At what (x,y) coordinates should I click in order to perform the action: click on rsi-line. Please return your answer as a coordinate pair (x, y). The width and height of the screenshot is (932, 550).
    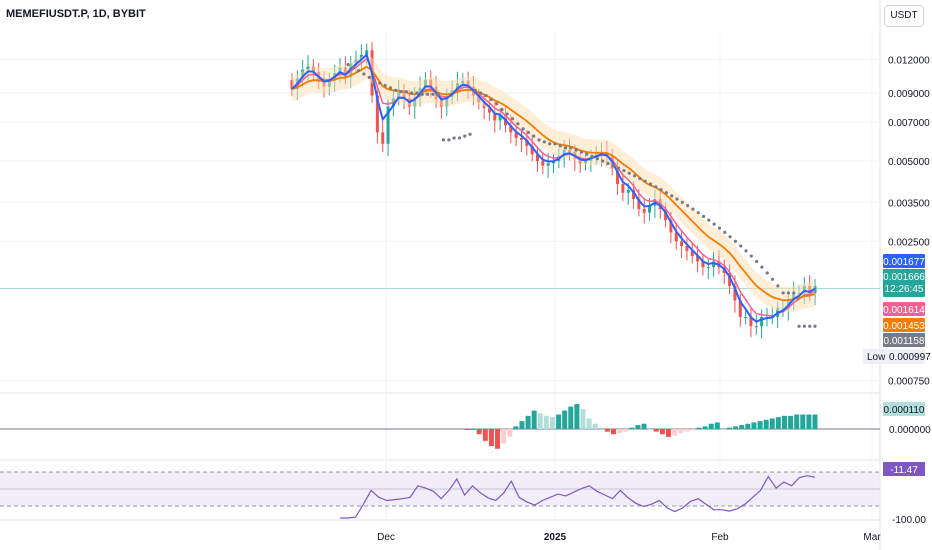
    Looking at the image, I should click on (578, 497).